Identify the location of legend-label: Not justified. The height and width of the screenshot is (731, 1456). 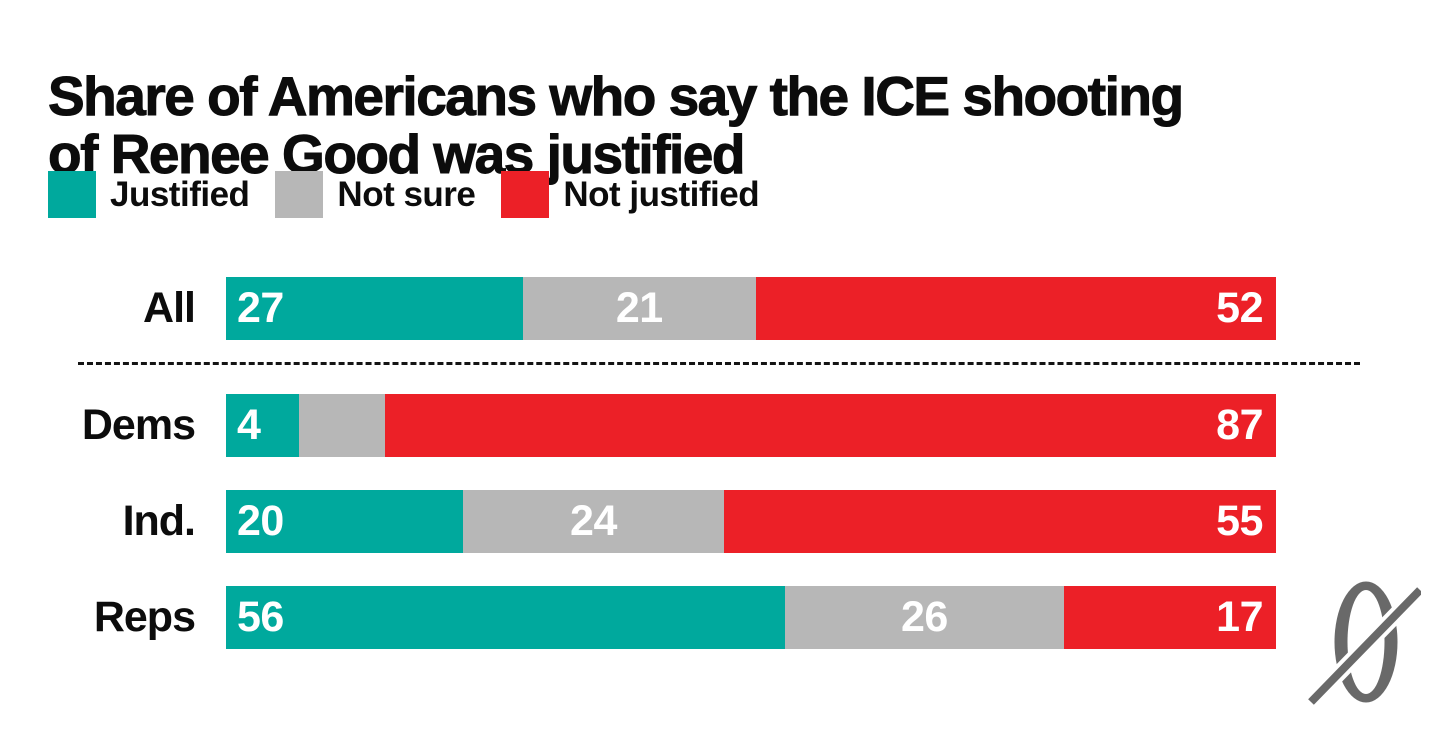
(661, 194).